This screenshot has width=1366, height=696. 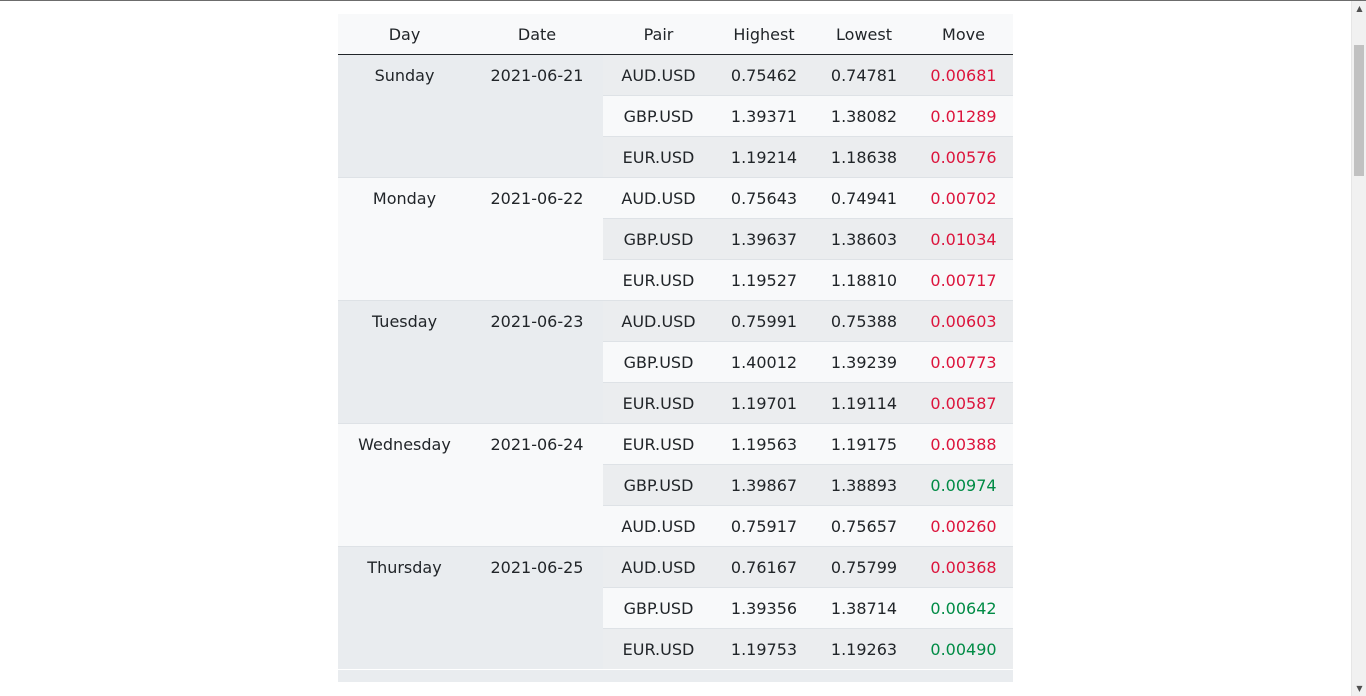 What do you see at coordinates (864, 403) in the screenshot?
I see `lowest-cell: 1.19114` at bounding box center [864, 403].